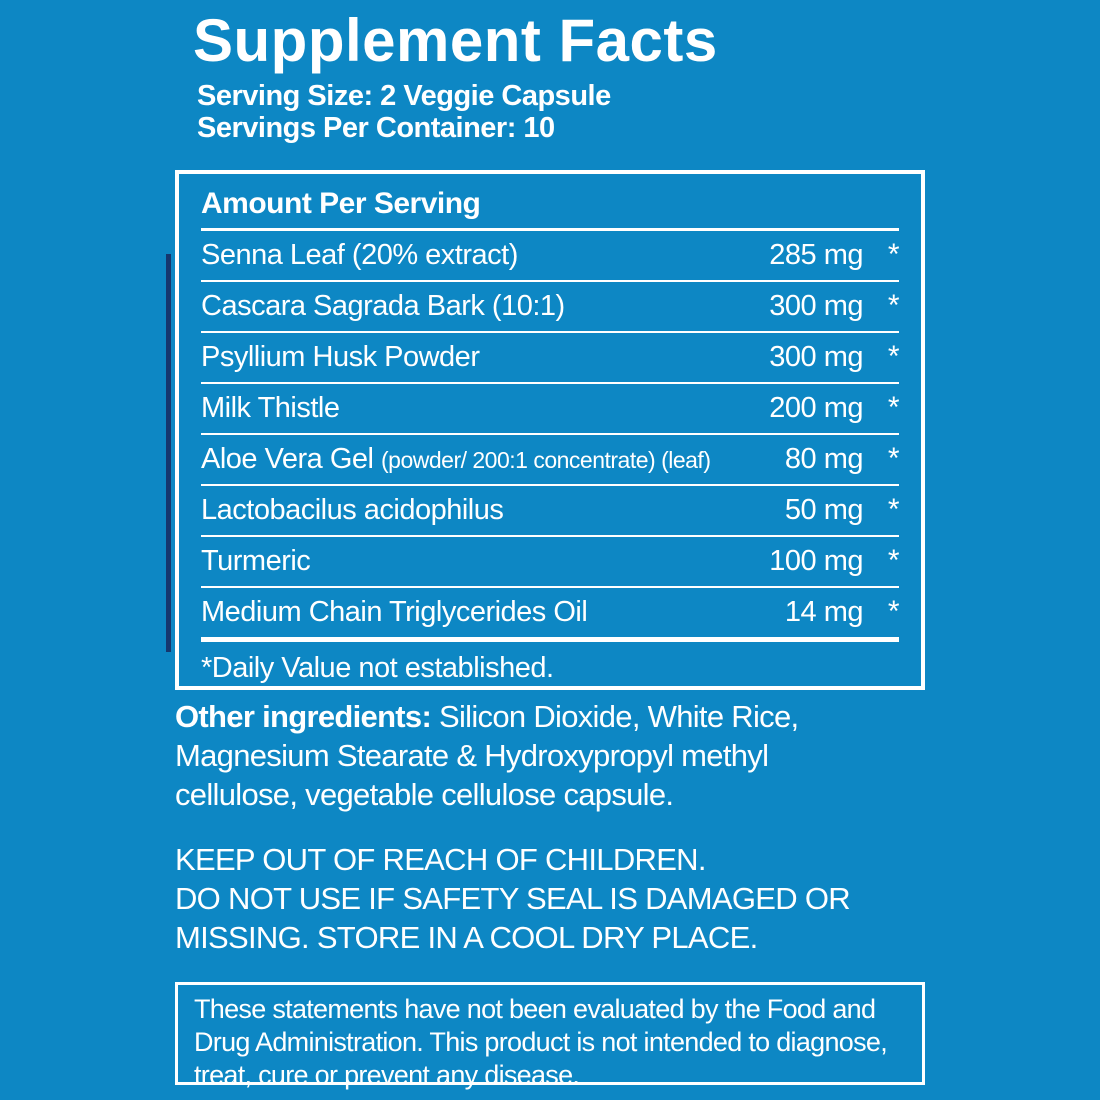 The height and width of the screenshot is (1100, 1100). What do you see at coordinates (270, 408) in the screenshot?
I see `ingredient-name: Milk Thistle` at bounding box center [270, 408].